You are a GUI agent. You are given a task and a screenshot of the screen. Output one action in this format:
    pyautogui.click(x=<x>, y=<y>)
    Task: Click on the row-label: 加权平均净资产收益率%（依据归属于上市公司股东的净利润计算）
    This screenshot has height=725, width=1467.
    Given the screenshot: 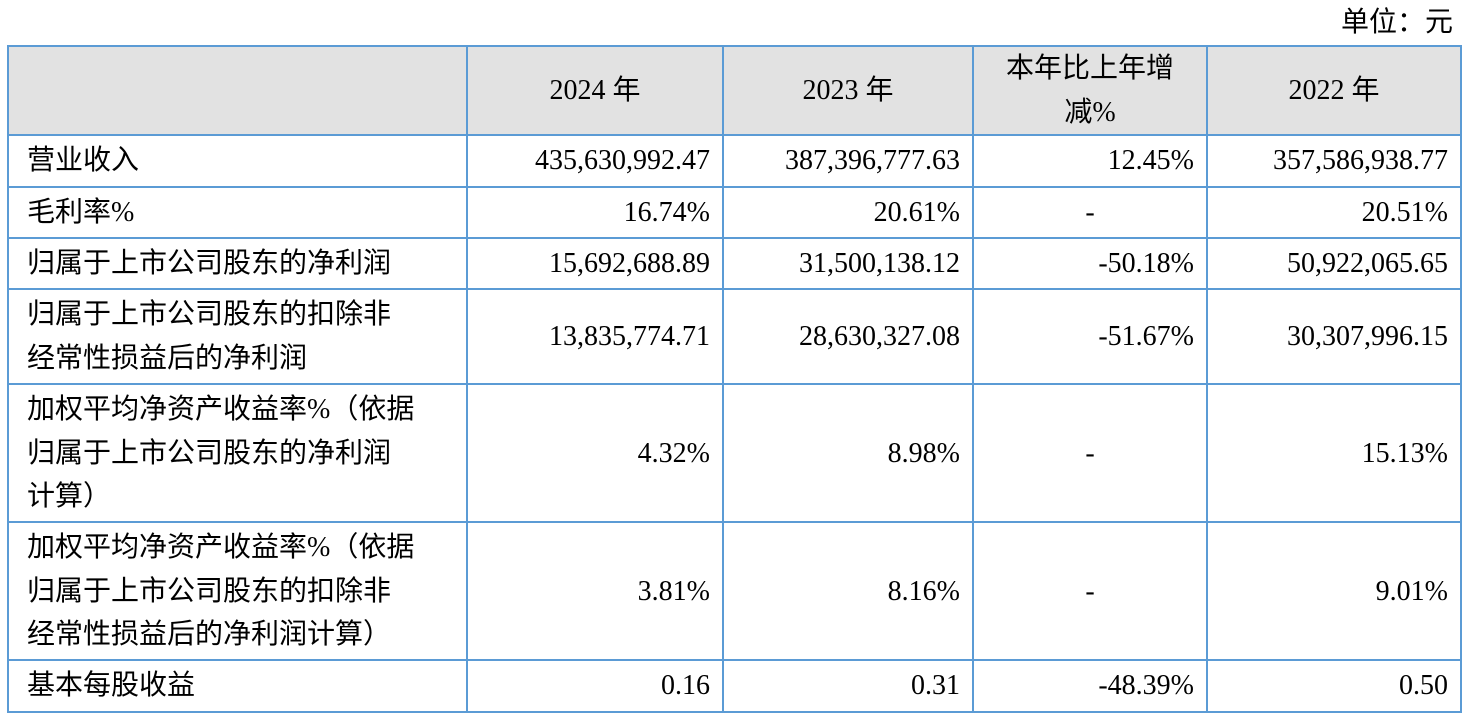 What is the action you would take?
    pyautogui.click(x=237, y=453)
    